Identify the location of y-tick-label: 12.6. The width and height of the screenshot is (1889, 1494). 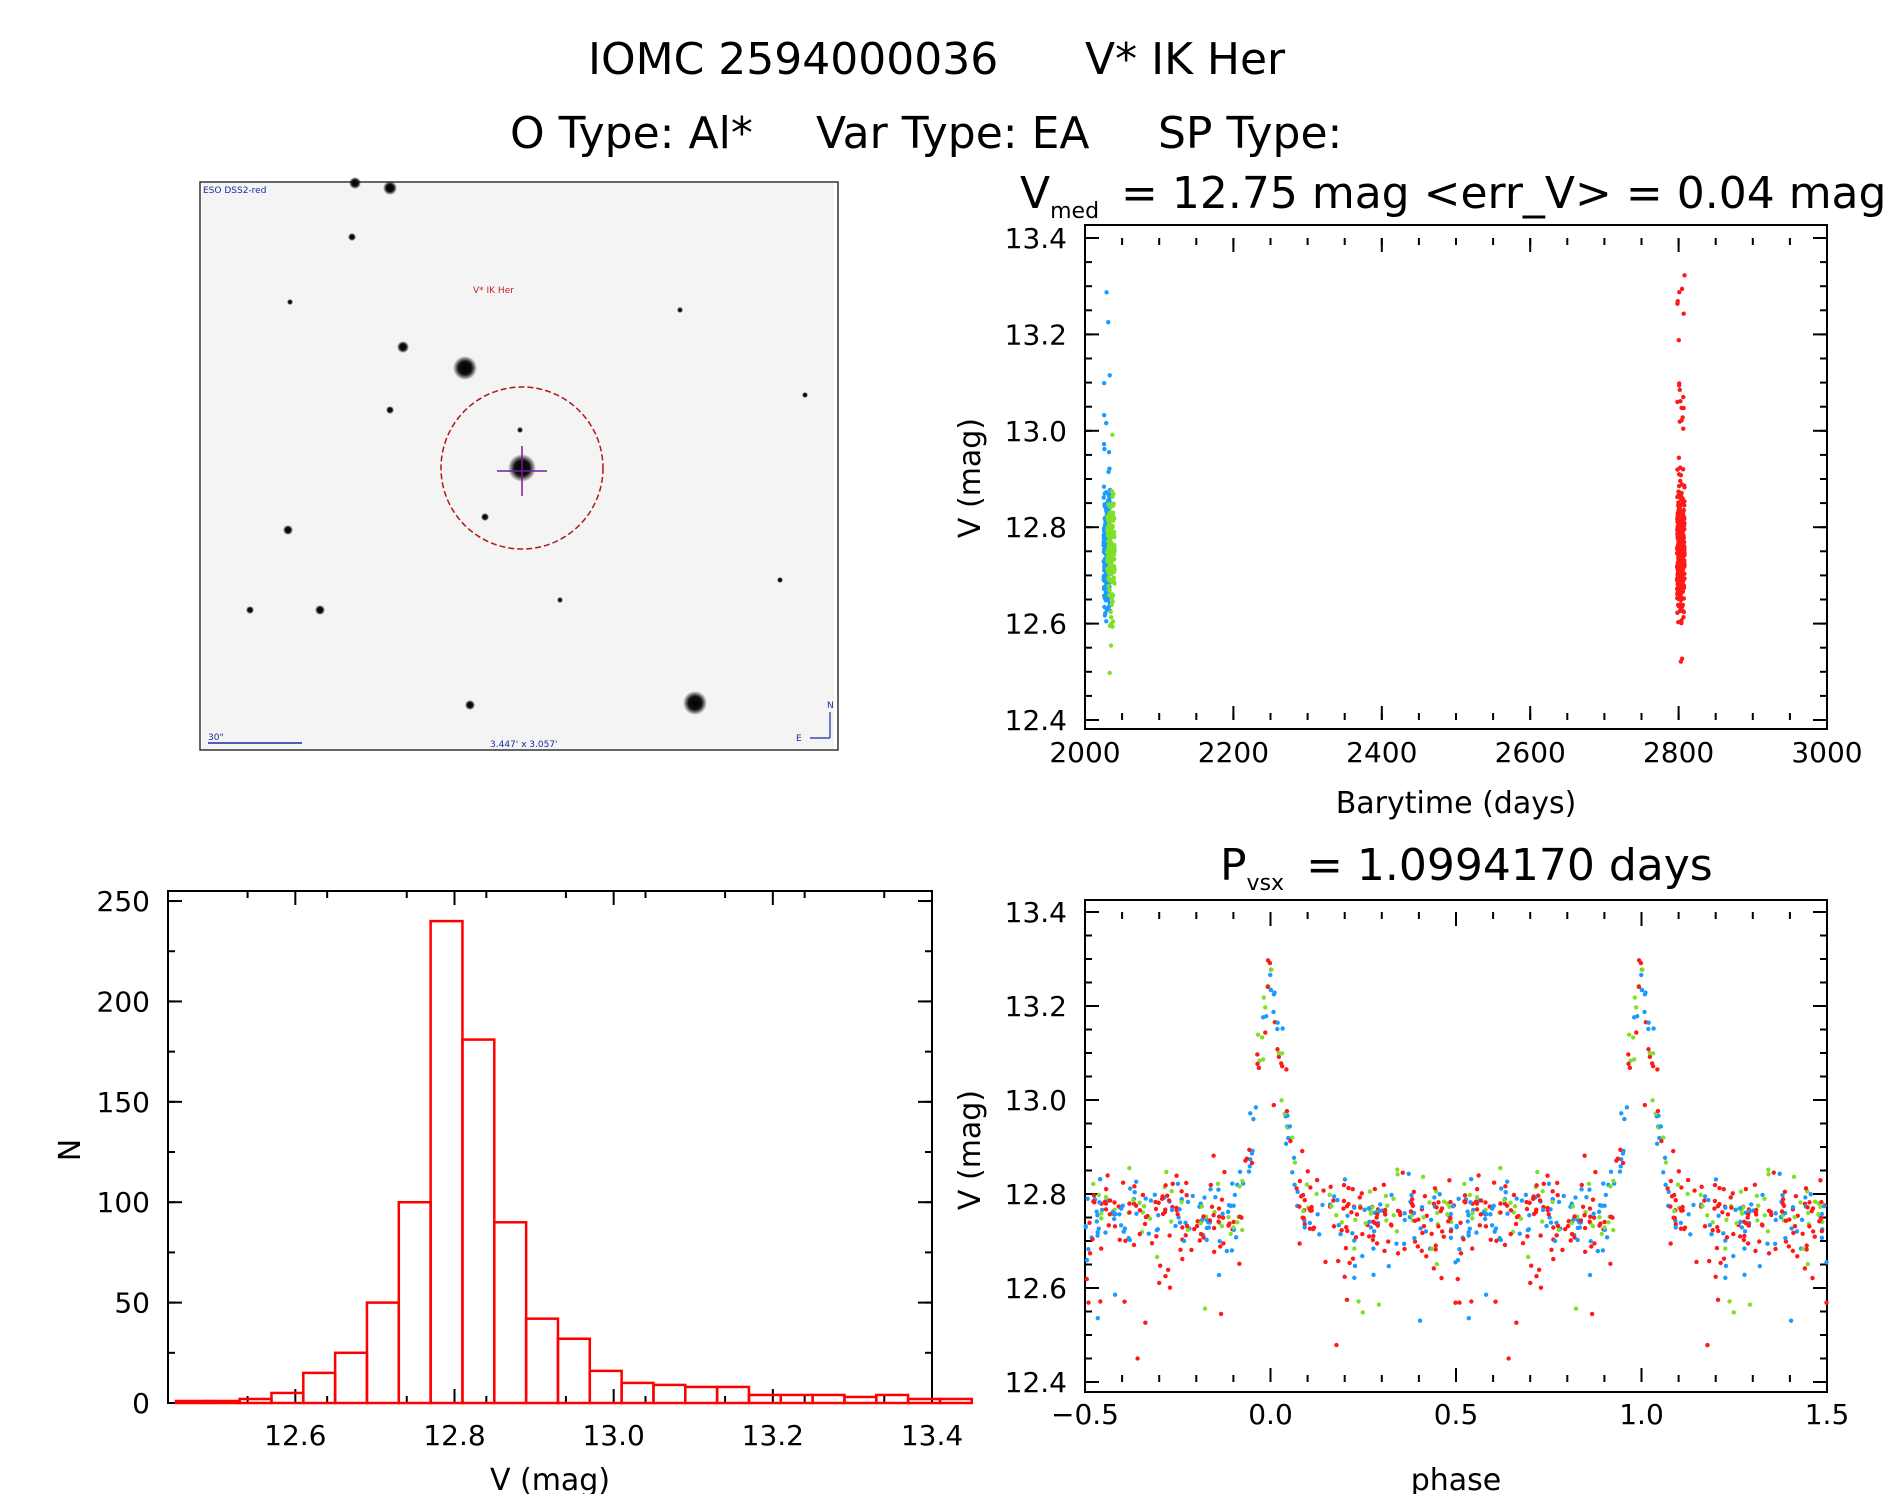
(1036, 1288).